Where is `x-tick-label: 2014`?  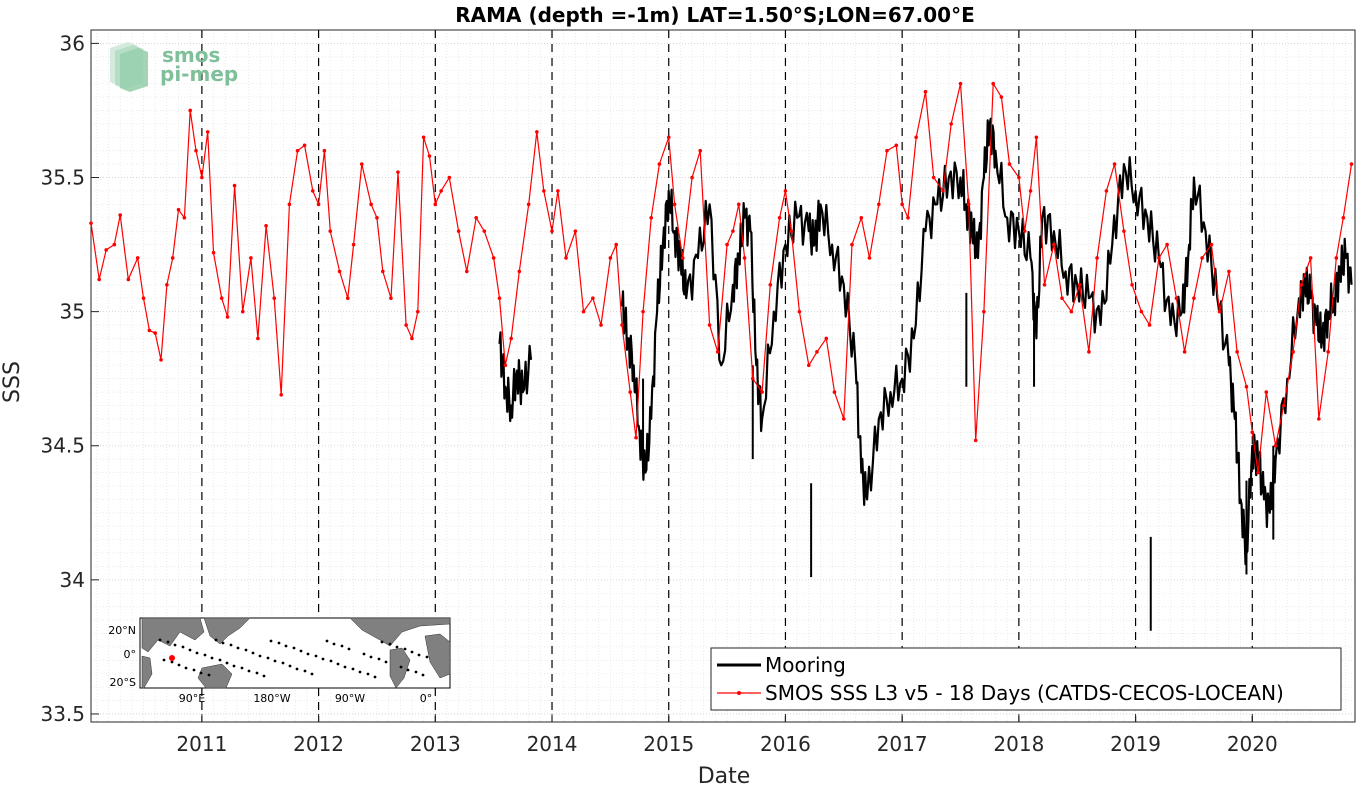 x-tick-label: 2014 is located at coordinates (552, 744).